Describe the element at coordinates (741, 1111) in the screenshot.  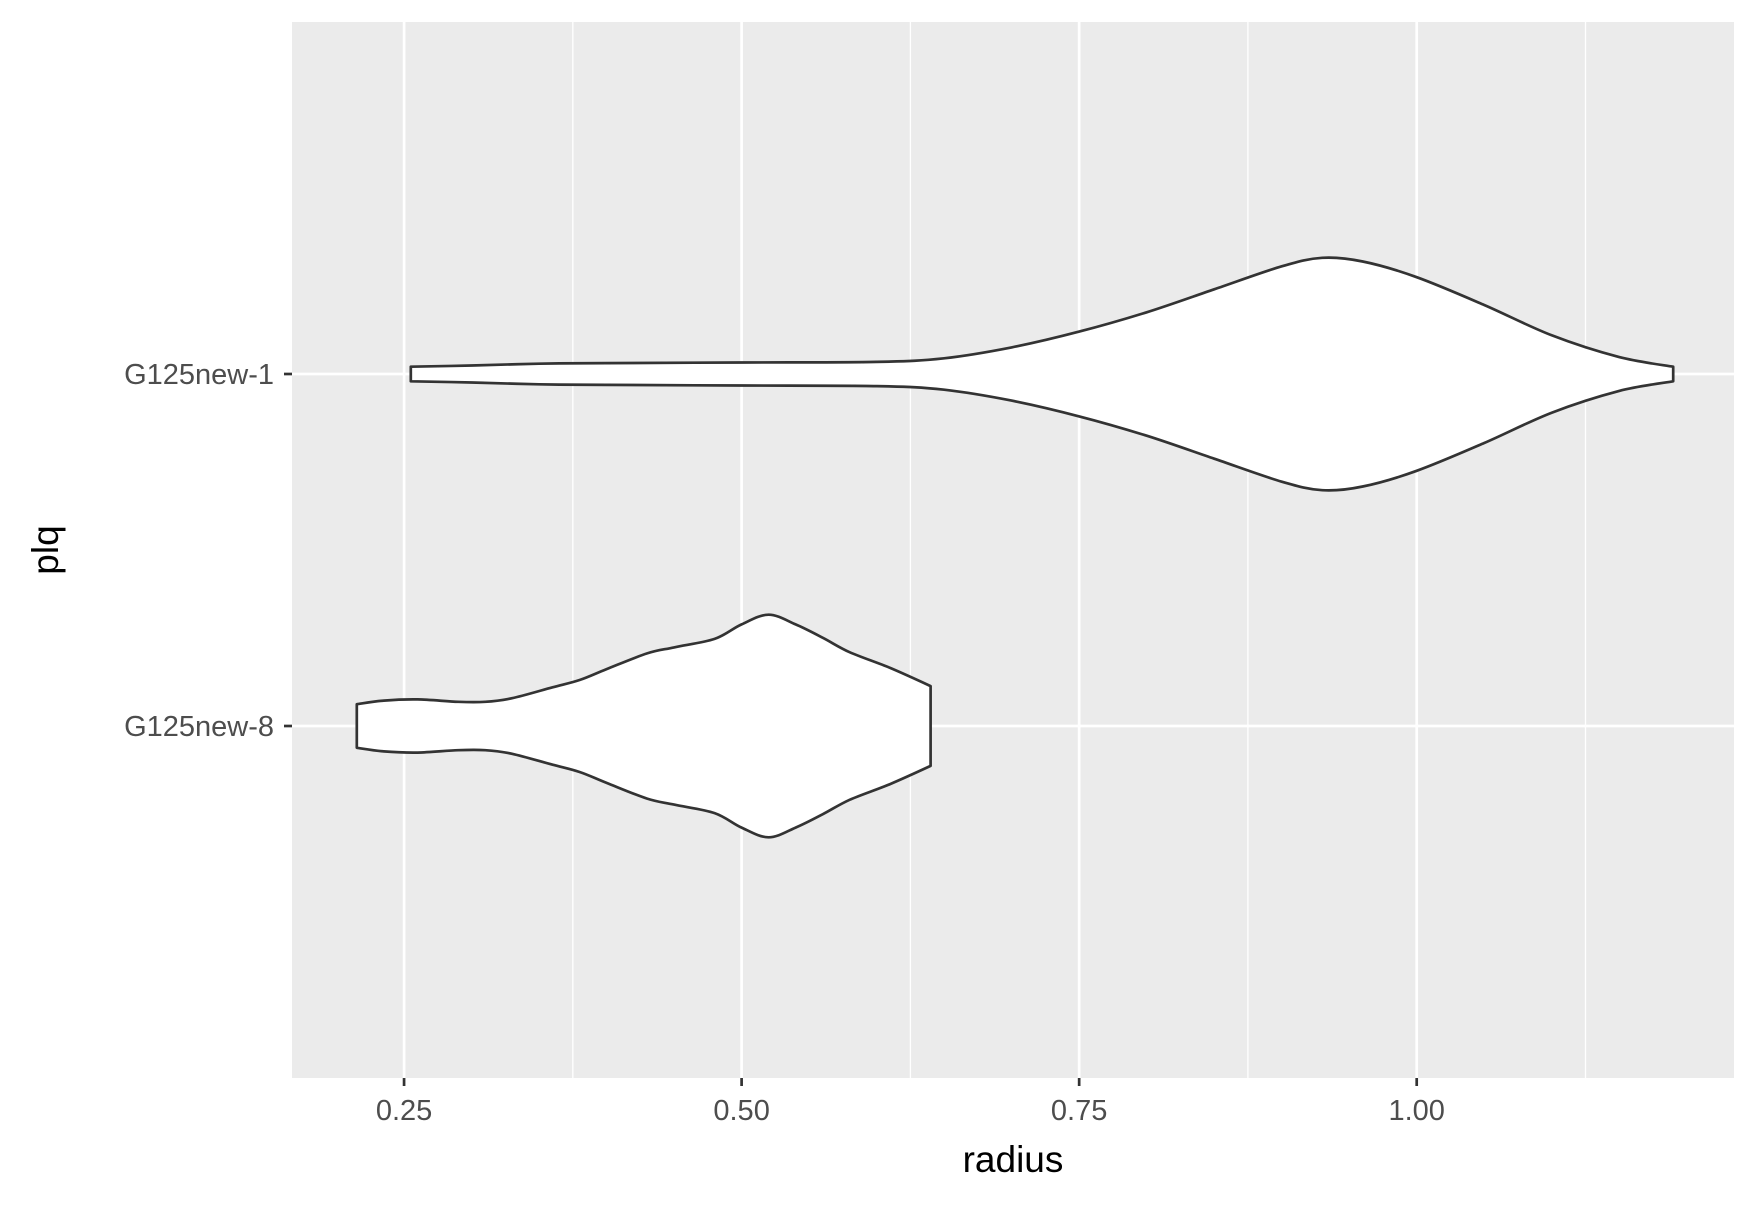
I see `x-tick-label: 0.50` at that location.